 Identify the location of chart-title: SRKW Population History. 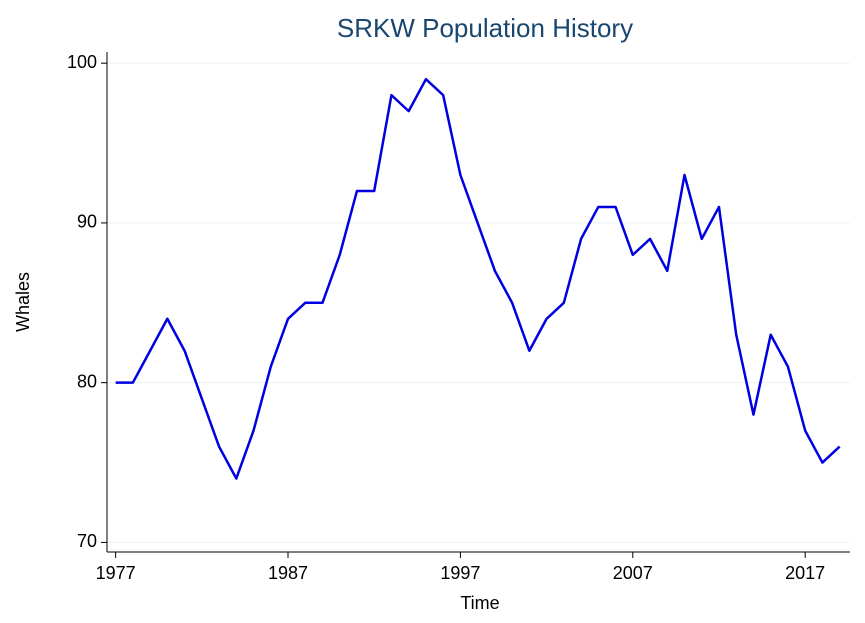
(485, 28).